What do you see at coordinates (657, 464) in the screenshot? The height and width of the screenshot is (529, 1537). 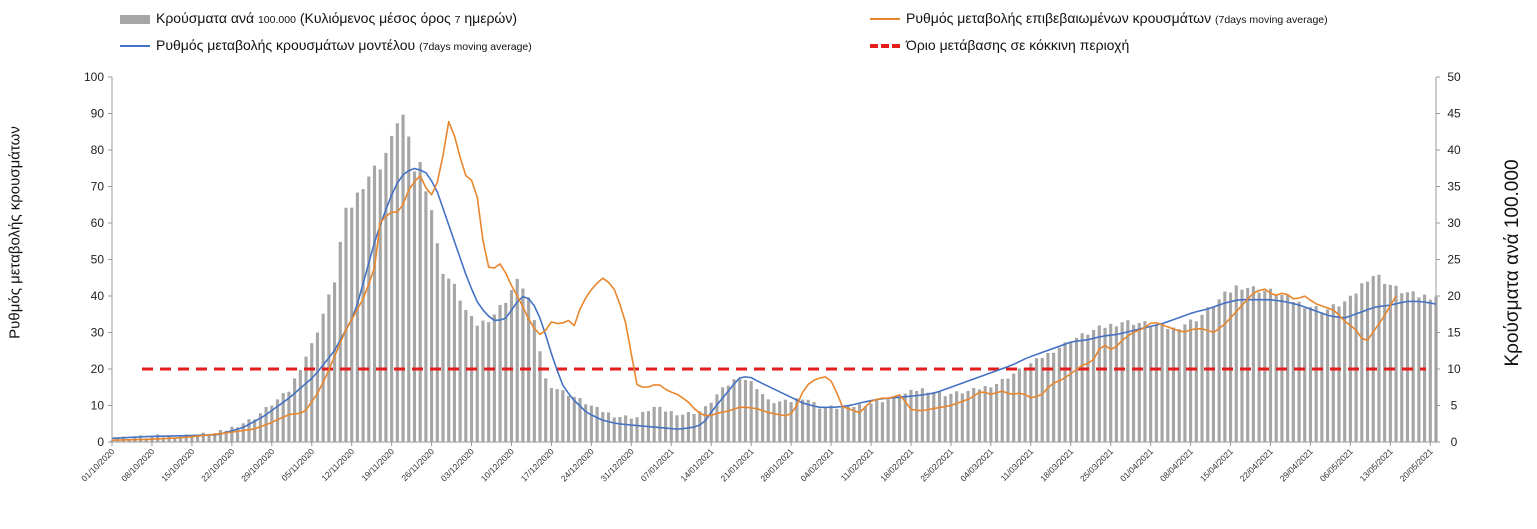 I see `x-tick-label: 07/01/2021` at bounding box center [657, 464].